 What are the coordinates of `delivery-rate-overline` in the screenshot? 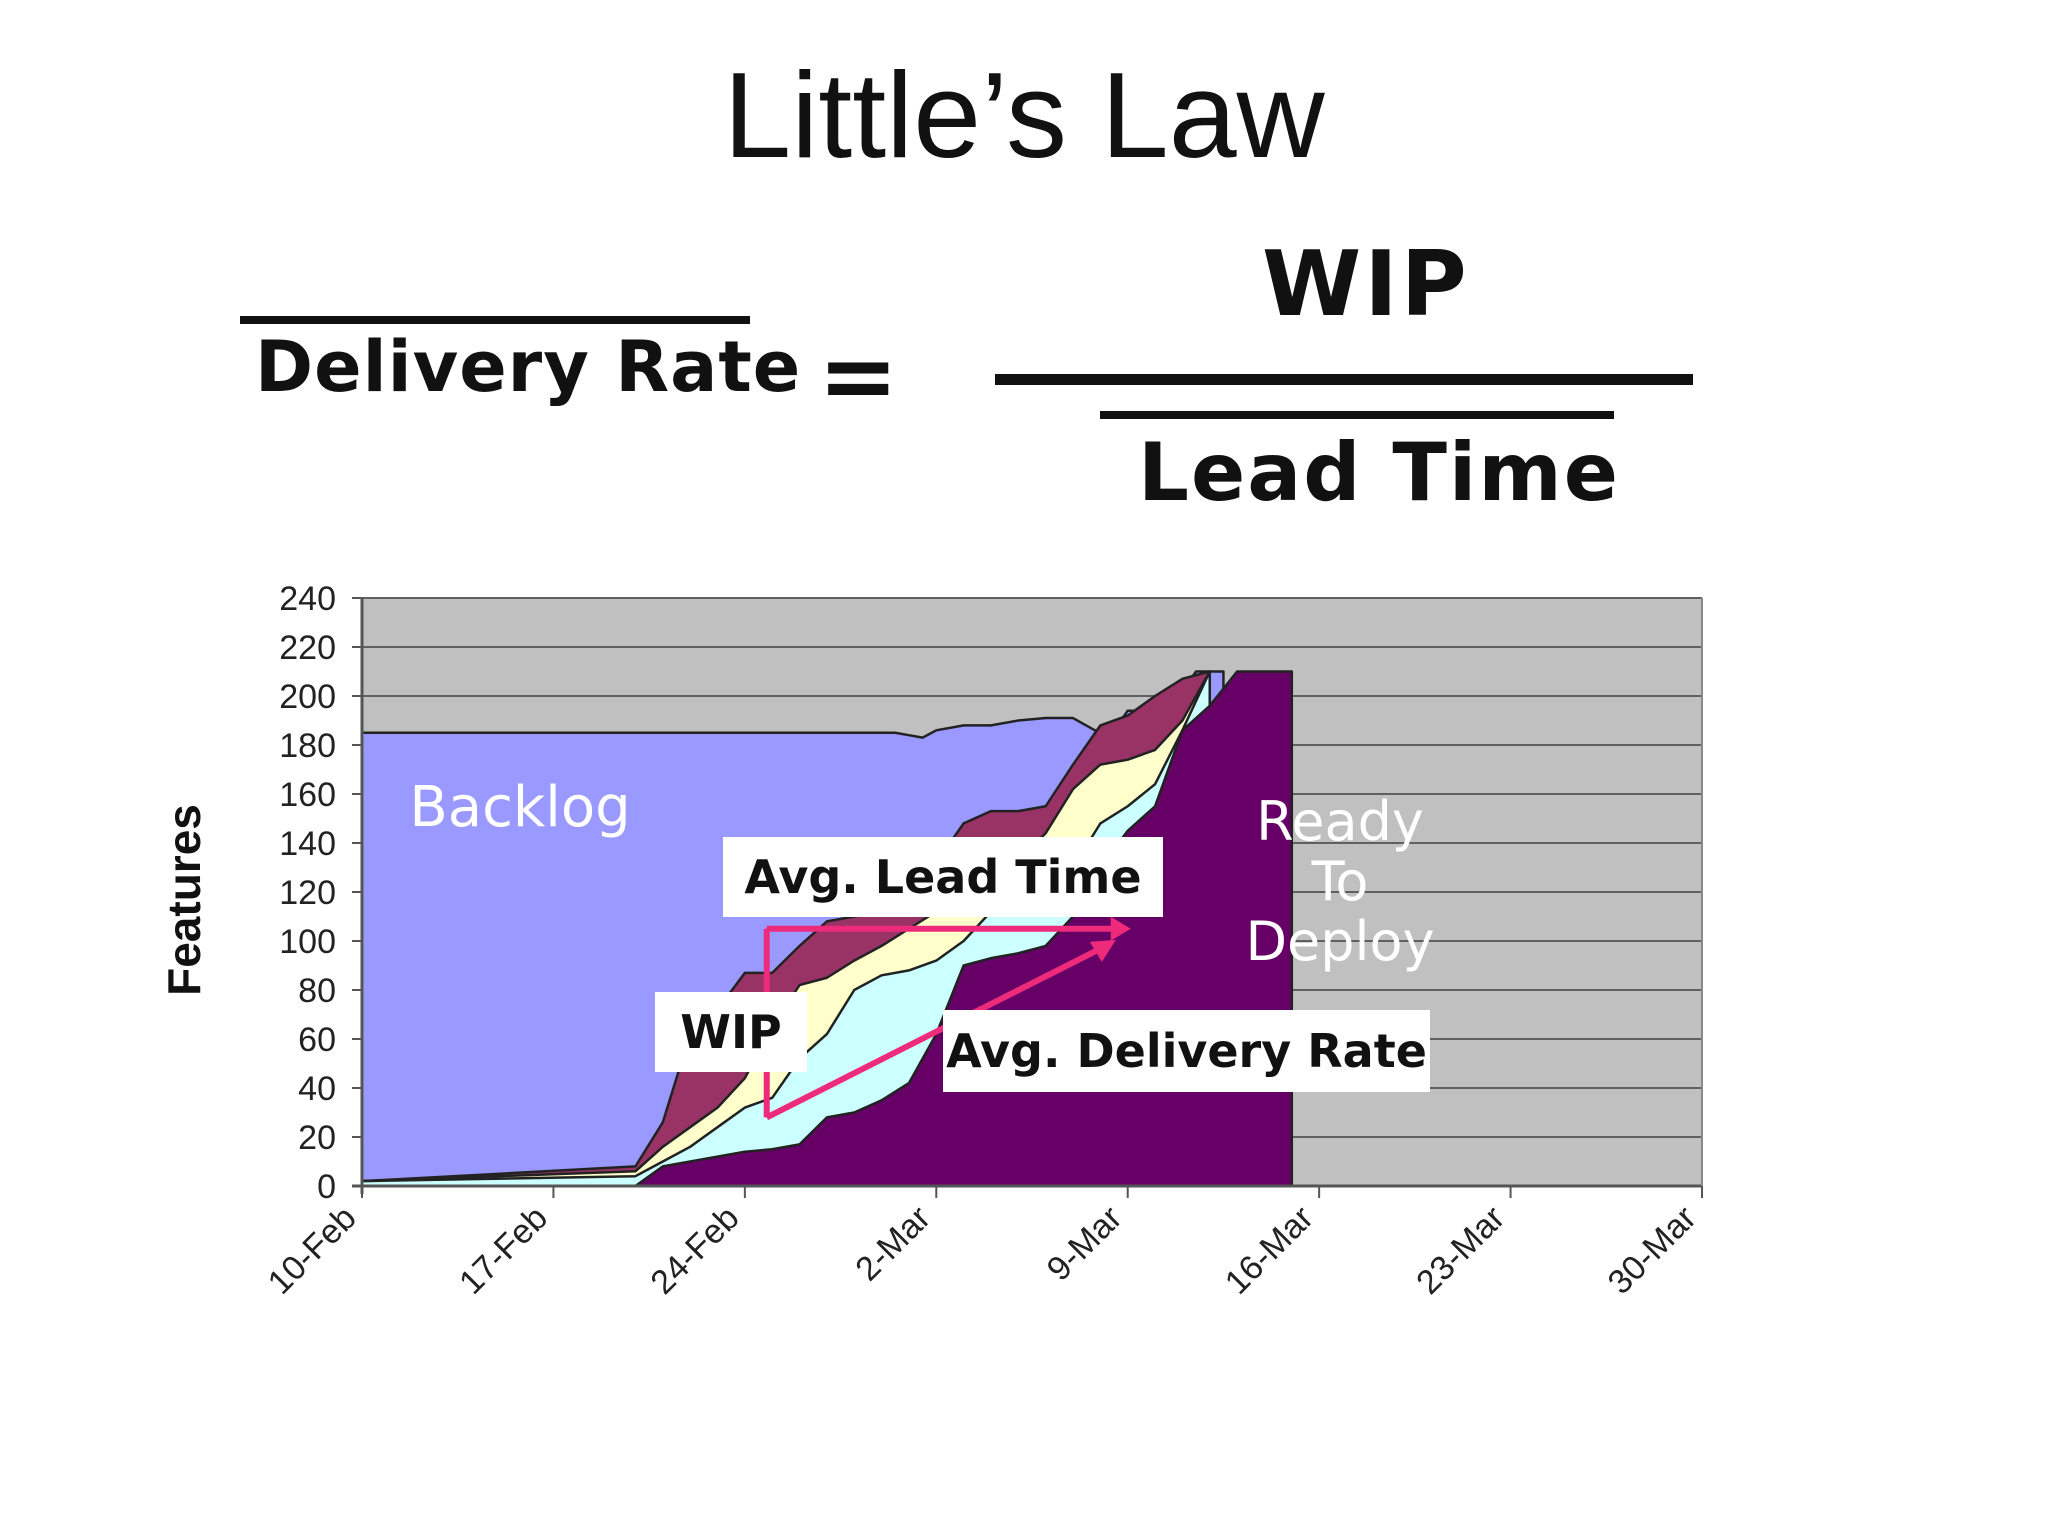 It's located at (495, 320).